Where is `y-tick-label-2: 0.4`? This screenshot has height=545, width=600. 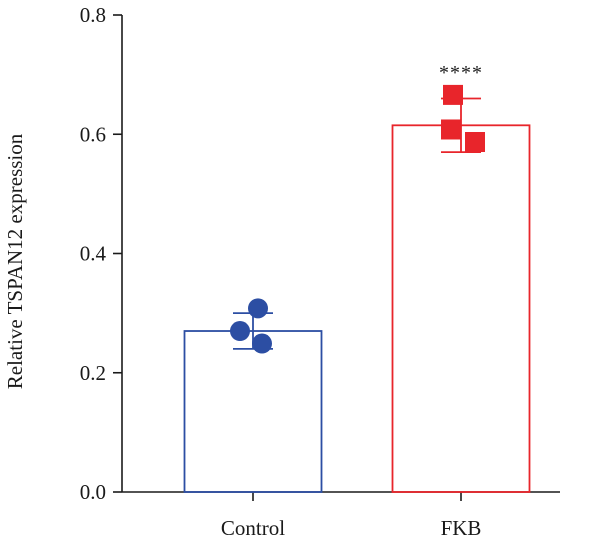
y-tick-label-2: 0.4 is located at coordinates (93, 254).